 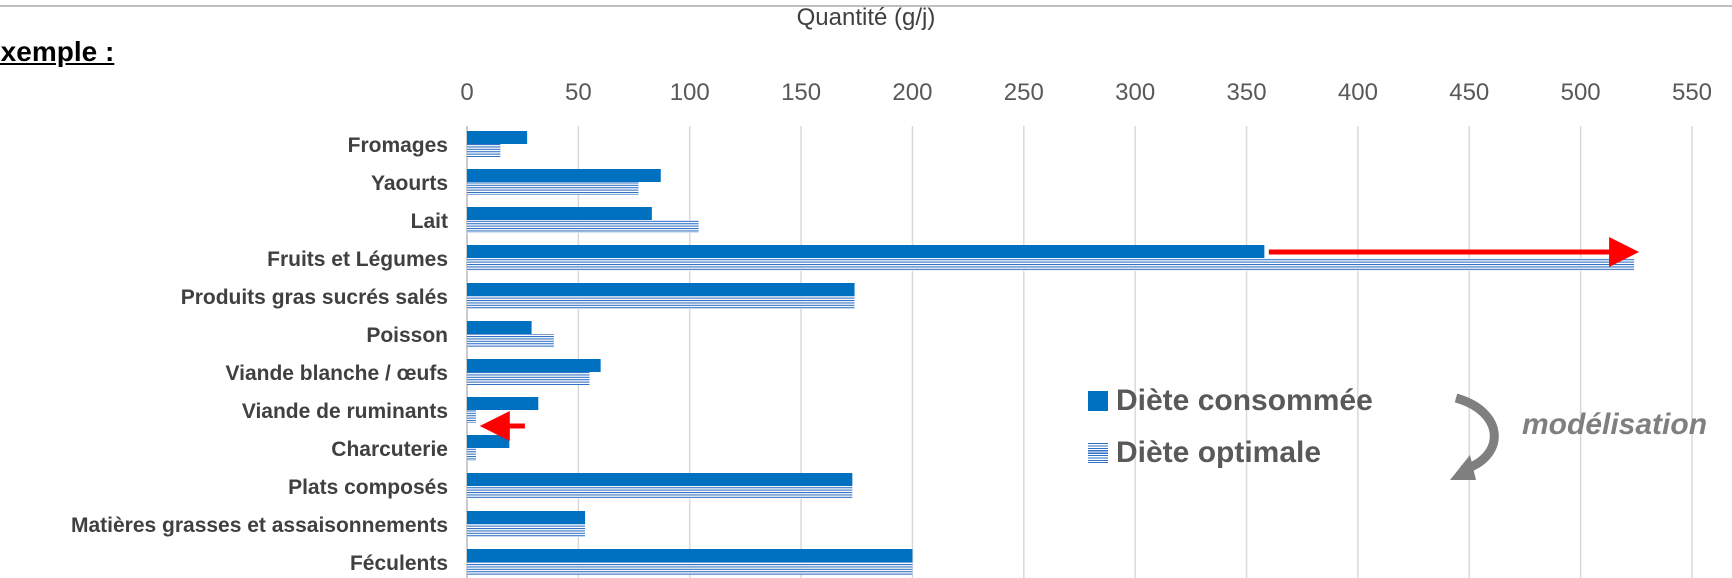 I want to click on x-tick-label: 50, so click(x=578, y=92).